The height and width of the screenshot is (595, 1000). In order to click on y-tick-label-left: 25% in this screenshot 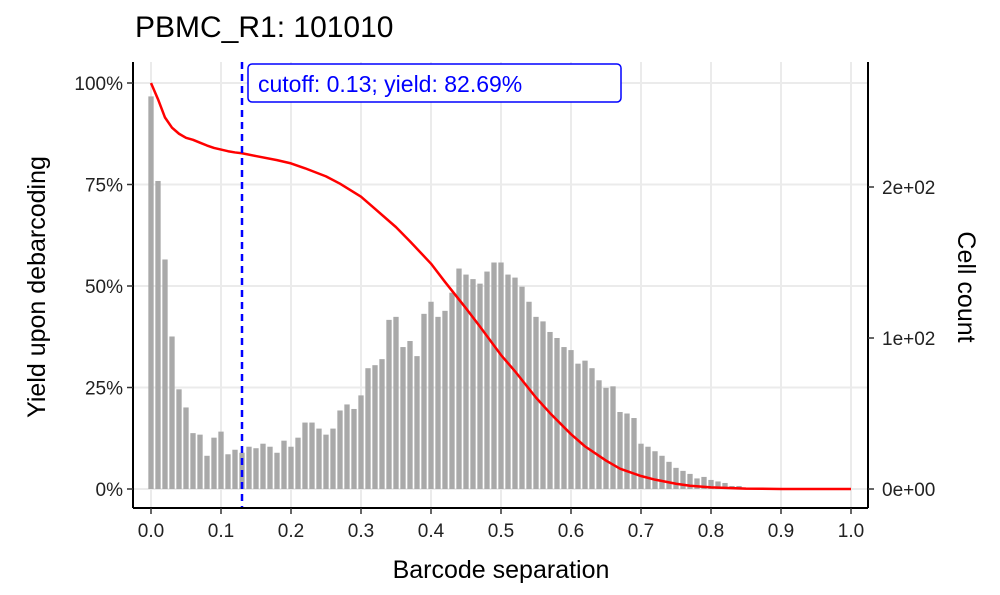, I will do `click(104, 389)`.